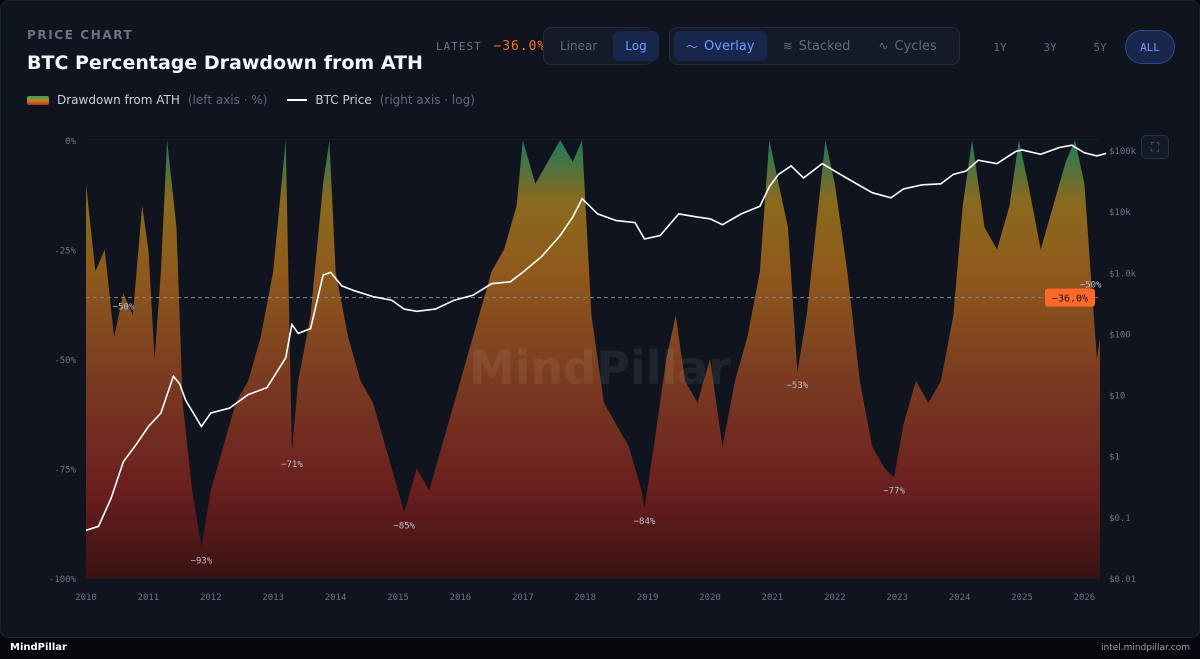  What do you see at coordinates (1150, 47) in the screenshot?
I see `range-all-button: ALL` at bounding box center [1150, 47].